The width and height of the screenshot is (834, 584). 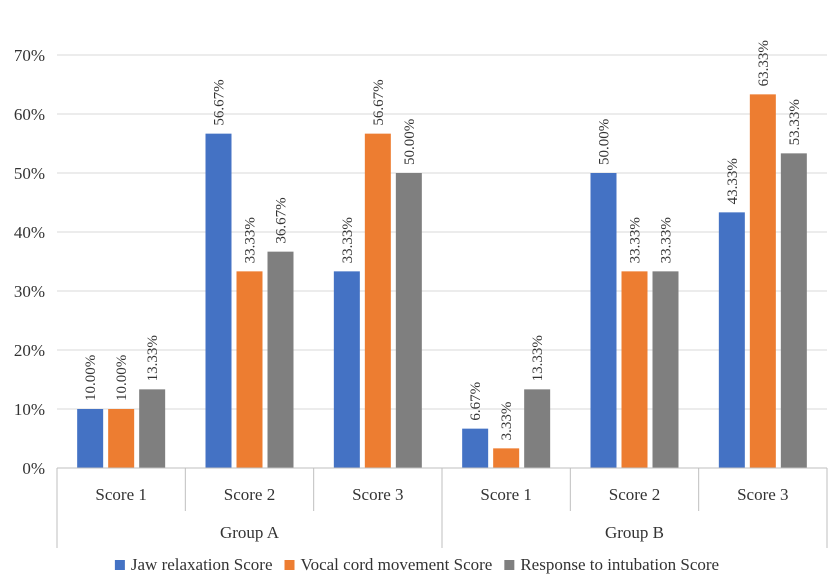 I want to click on legend-label: Response to intubation Score, so click(x=619, y=564).